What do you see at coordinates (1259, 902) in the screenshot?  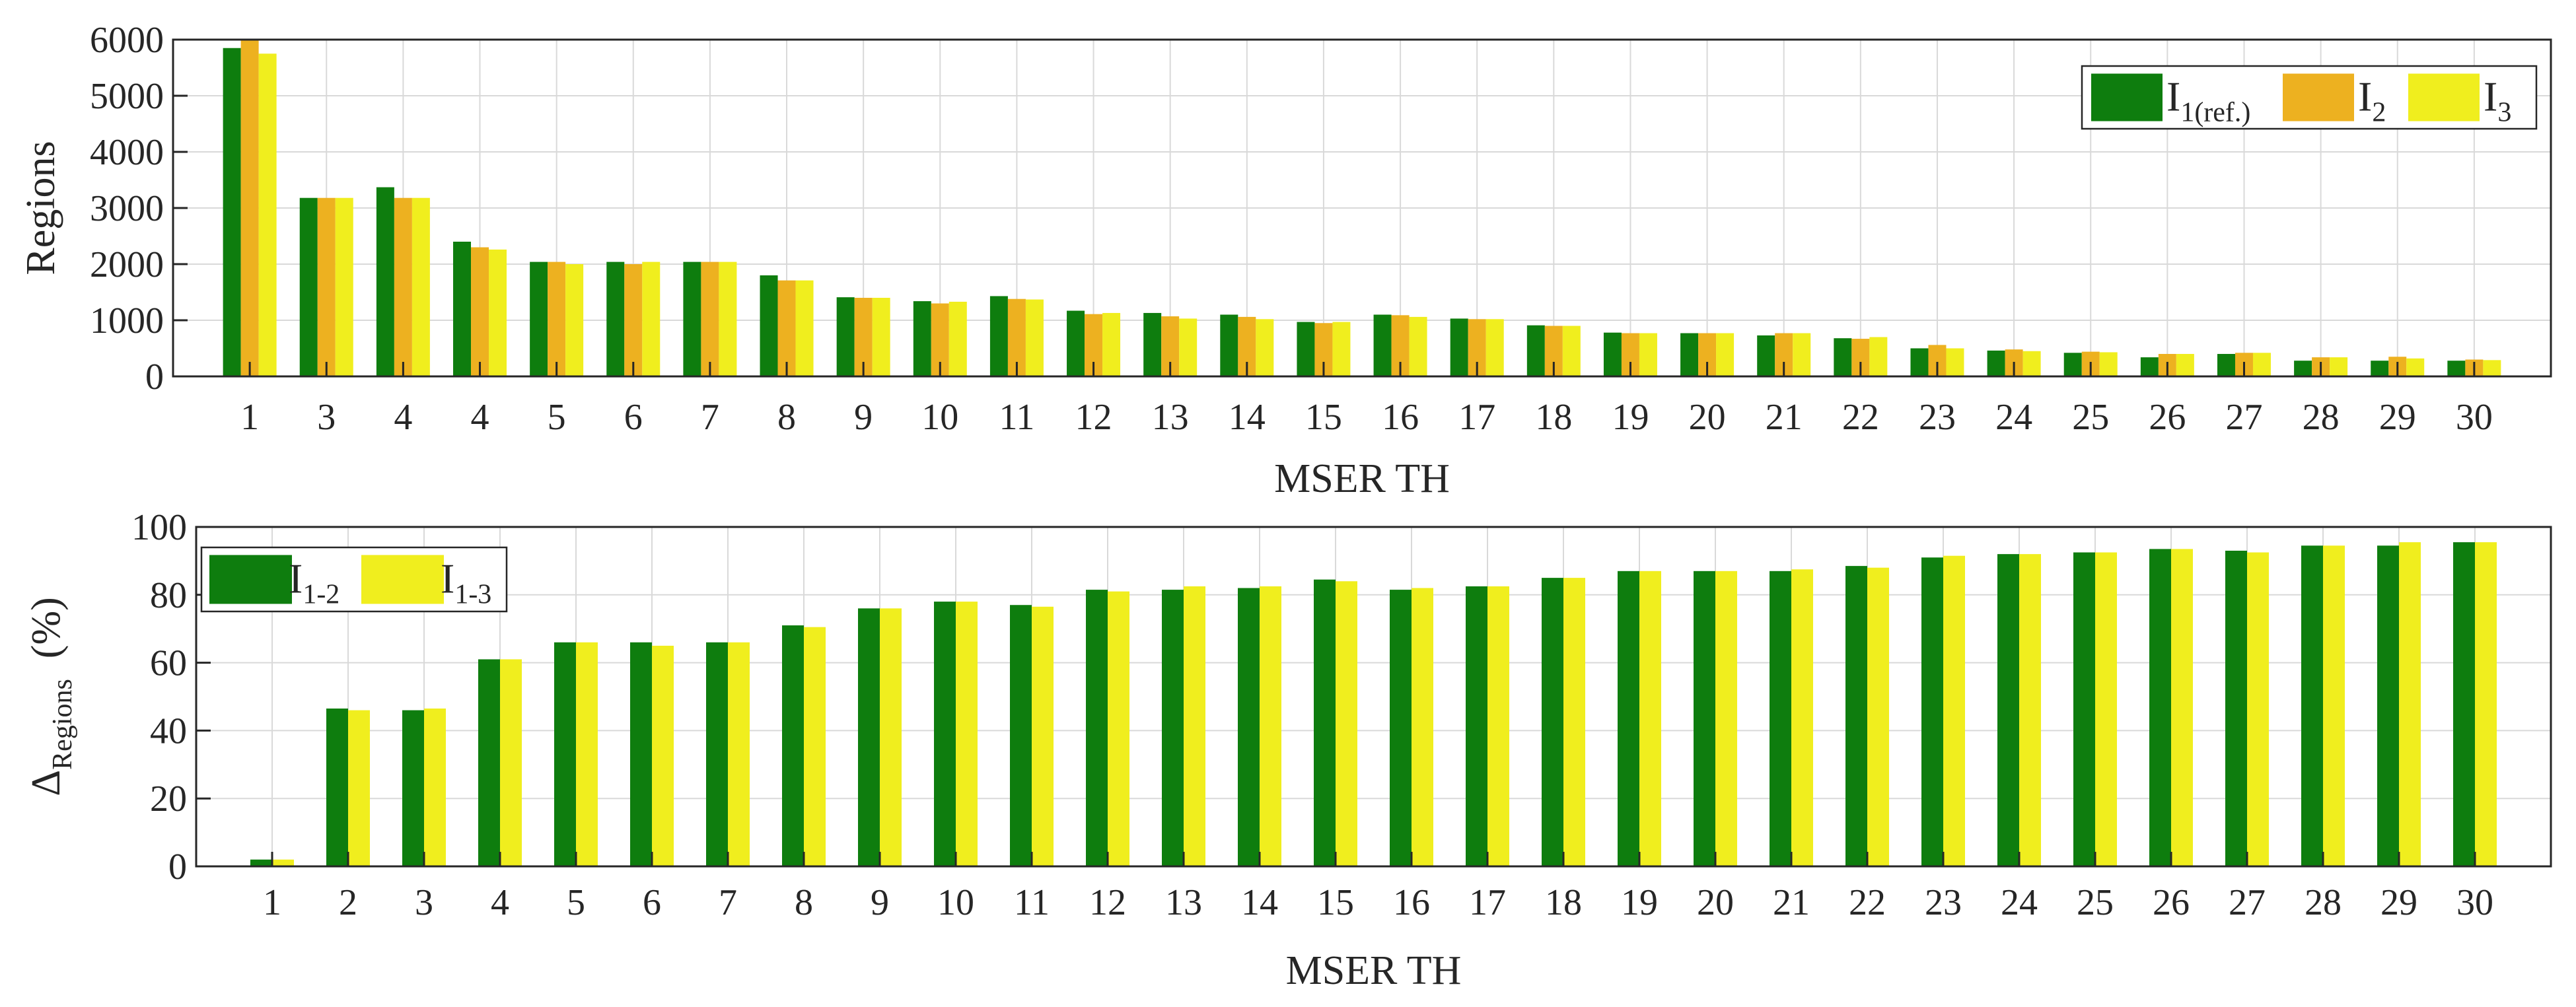 I see `x-tick-label: 14` at bounding box center [1259, 902].